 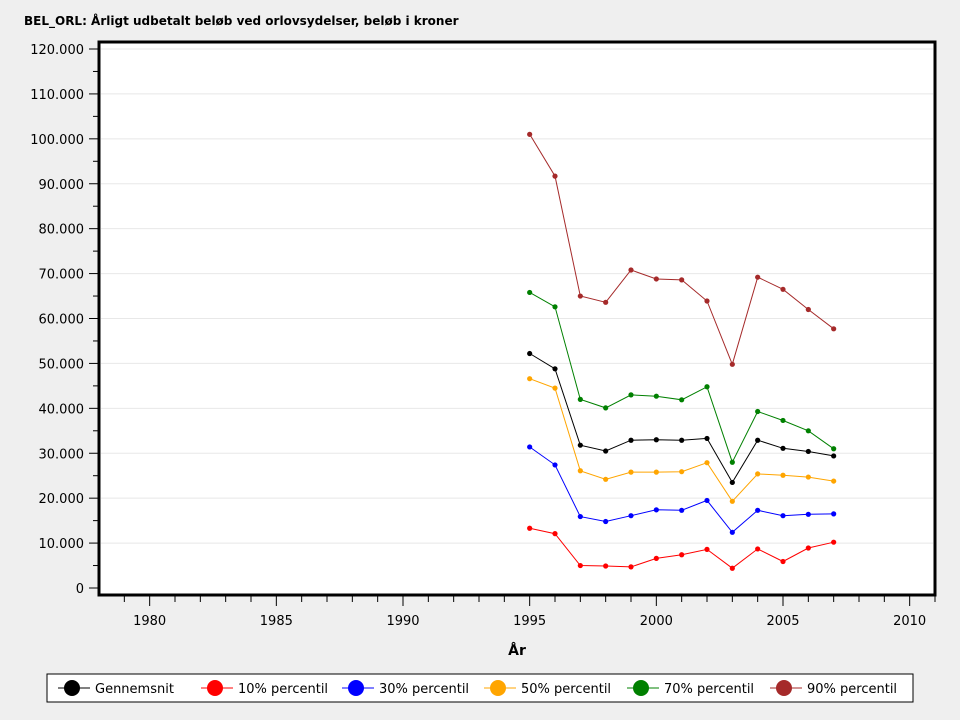 I want to click on y-tick-label: 110.000, so click(x=57, y=95).